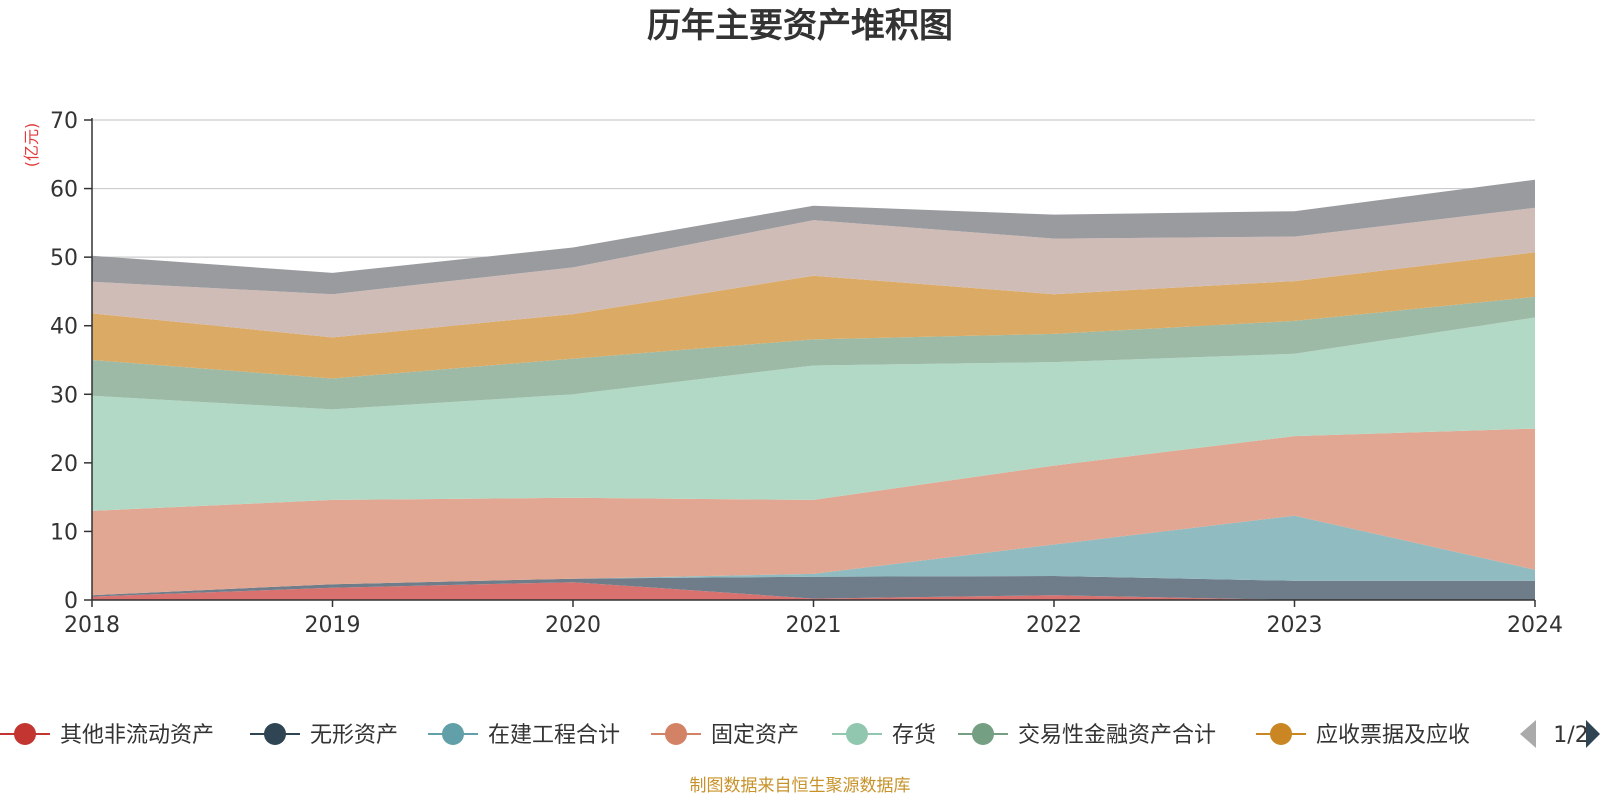 This screenshot has width=1600, height=800. What do you see at coordinates (814, 625) in the screenshot?
I see `x-tick-label: 2021` at bounding box center [814, 625].